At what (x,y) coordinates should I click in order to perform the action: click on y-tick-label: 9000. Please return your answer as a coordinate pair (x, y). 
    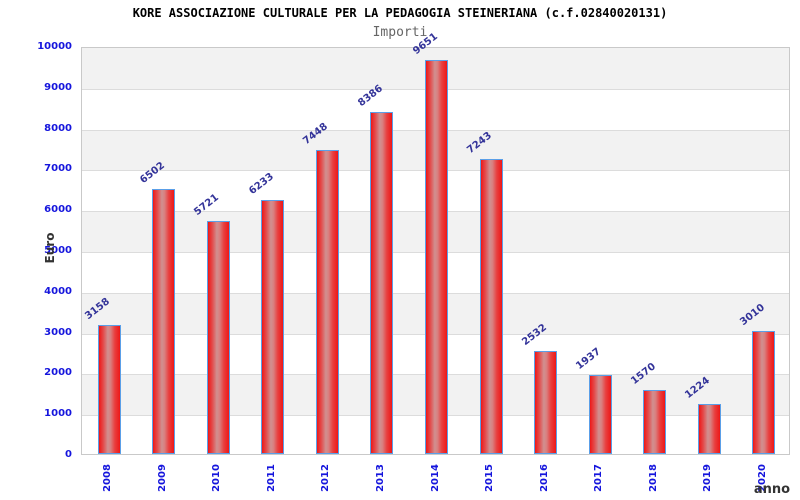
    Looking at the image, I should click on (58, 87).